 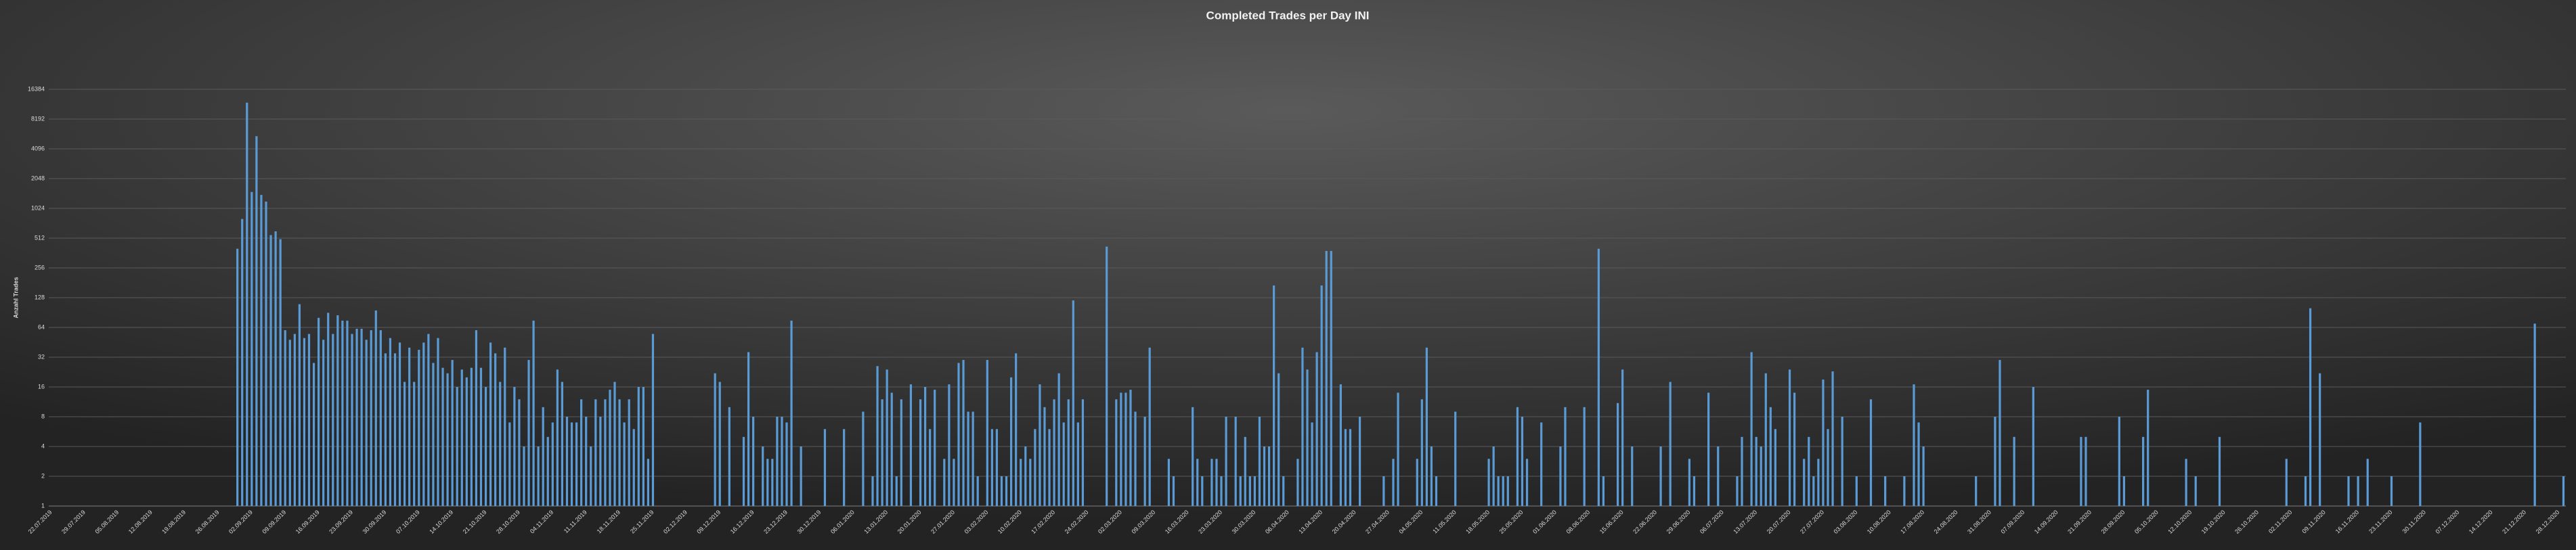 What do you see at coordinates (40, 297) in the screenshot?
I see `y-tick-label: 128` at bounding box center [40, 297].